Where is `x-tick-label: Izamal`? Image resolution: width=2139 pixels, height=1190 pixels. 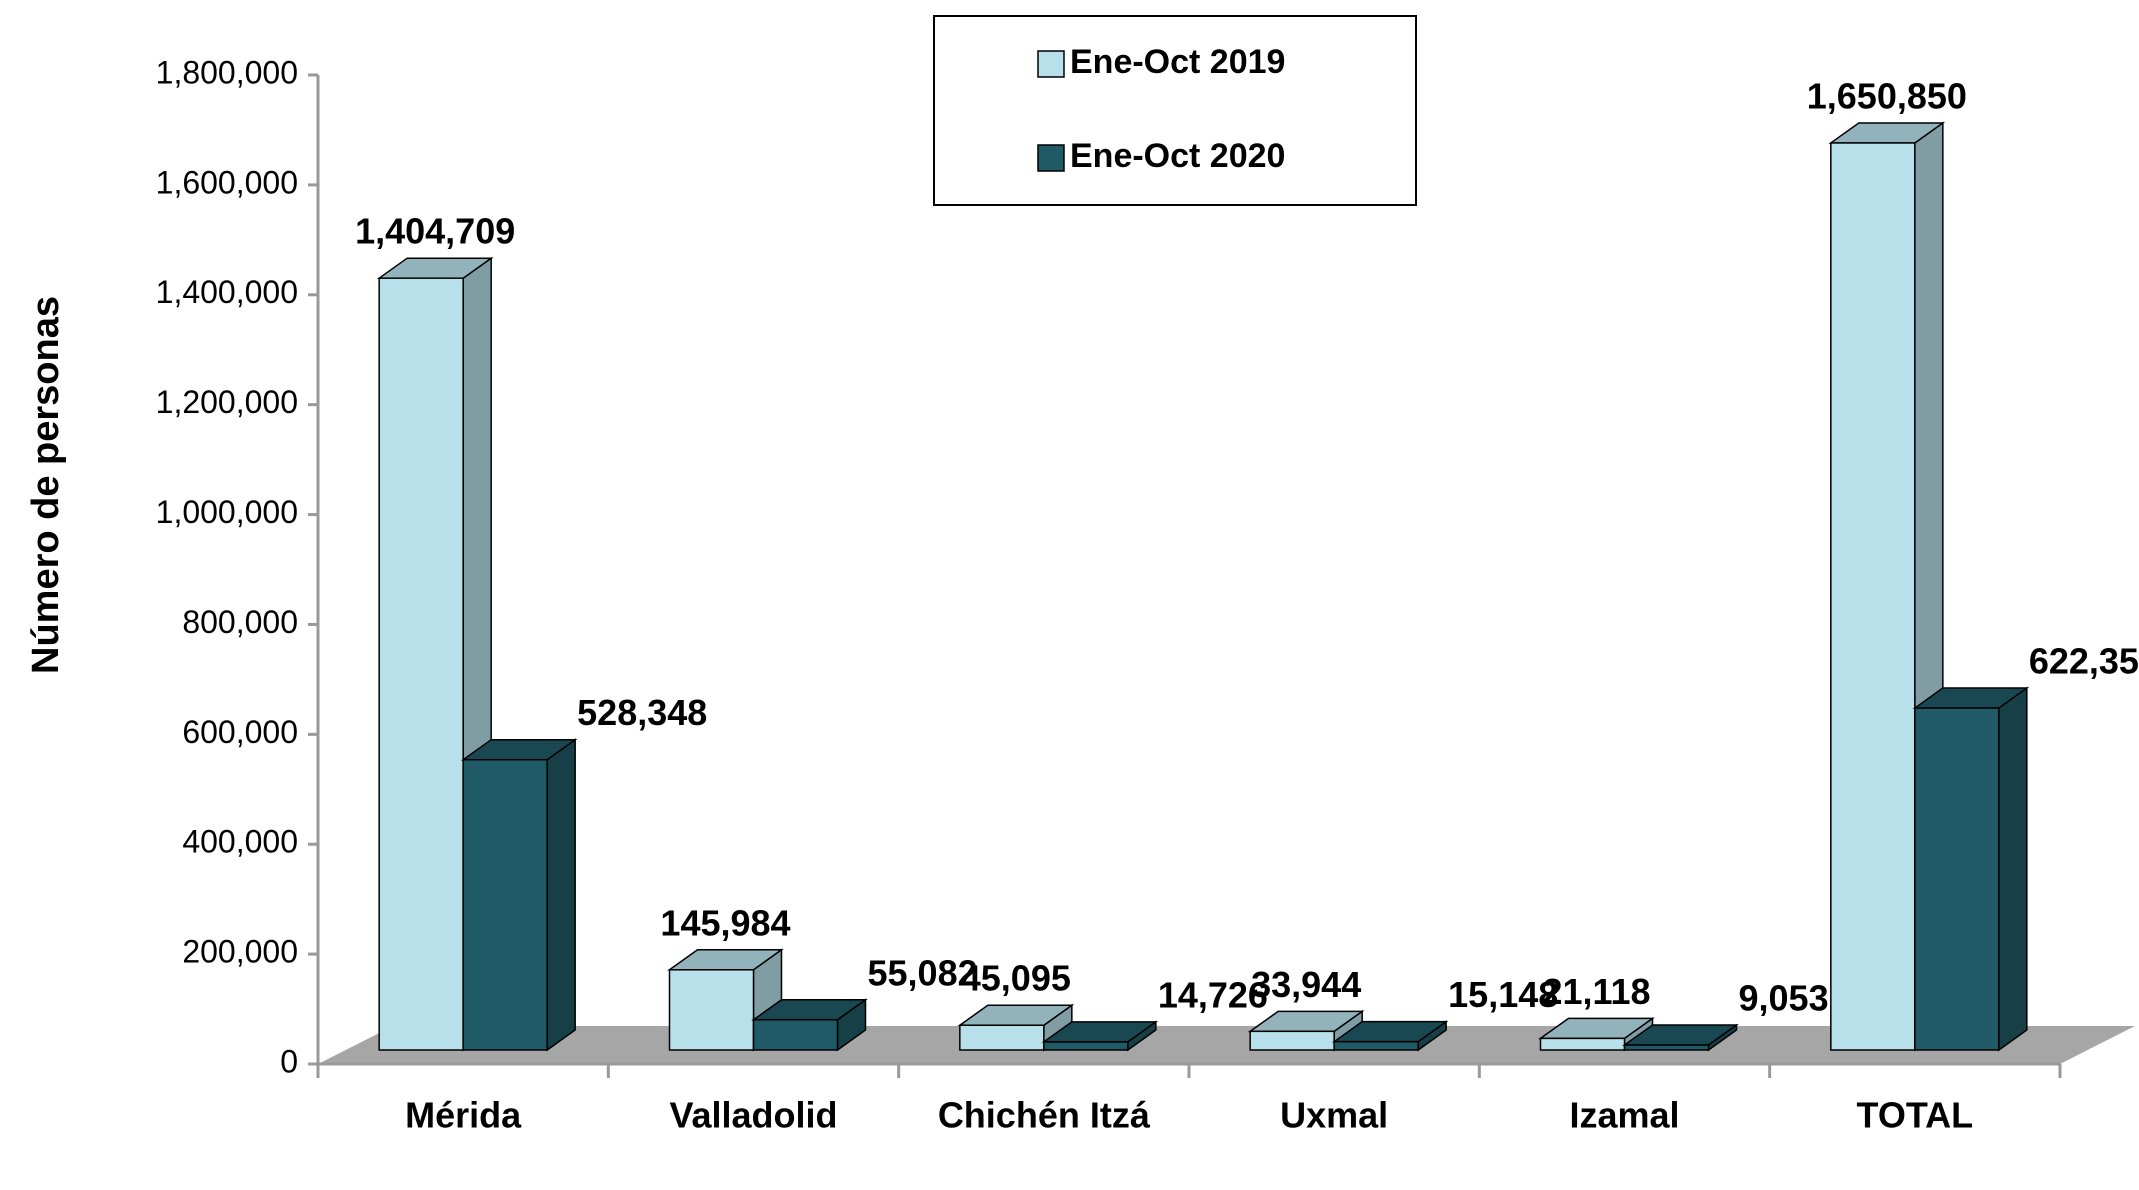 x-tick-label: Izamal is located at coordinates (1624, 1115).